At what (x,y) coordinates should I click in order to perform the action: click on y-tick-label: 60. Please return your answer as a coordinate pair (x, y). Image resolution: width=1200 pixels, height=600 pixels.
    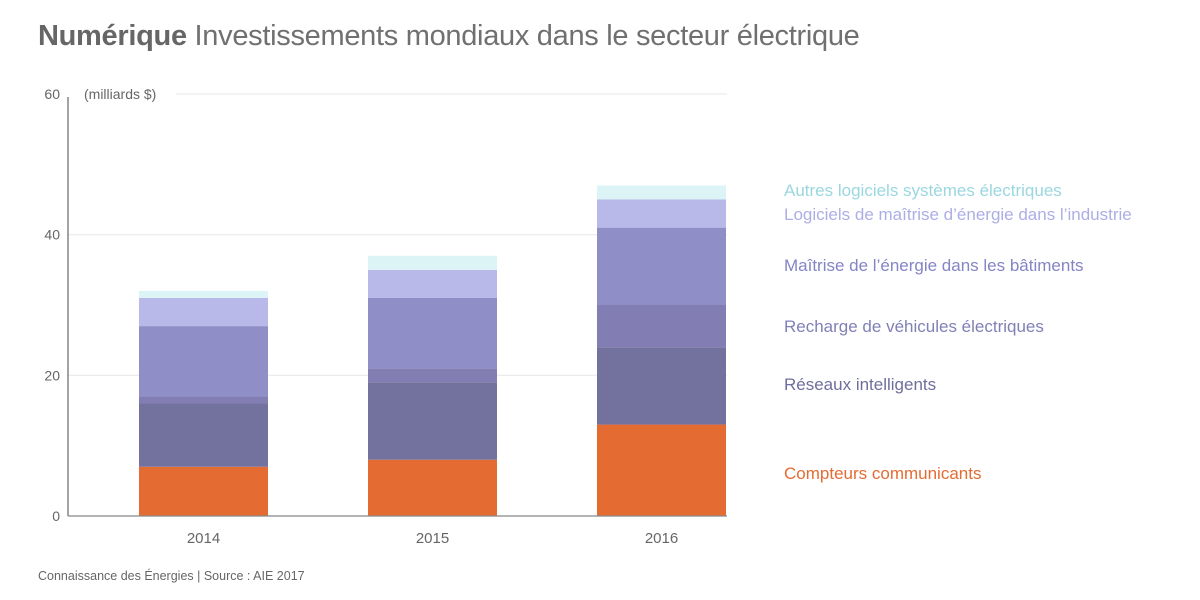
    Looking at the image, I should click on (52, 94).